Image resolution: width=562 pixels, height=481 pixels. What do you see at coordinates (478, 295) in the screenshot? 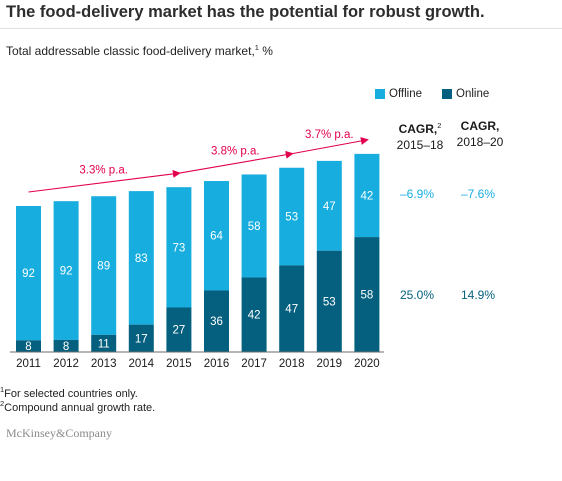
I see `cagr-online-2018-20: 14.9%` at bounding box center [478, 295].